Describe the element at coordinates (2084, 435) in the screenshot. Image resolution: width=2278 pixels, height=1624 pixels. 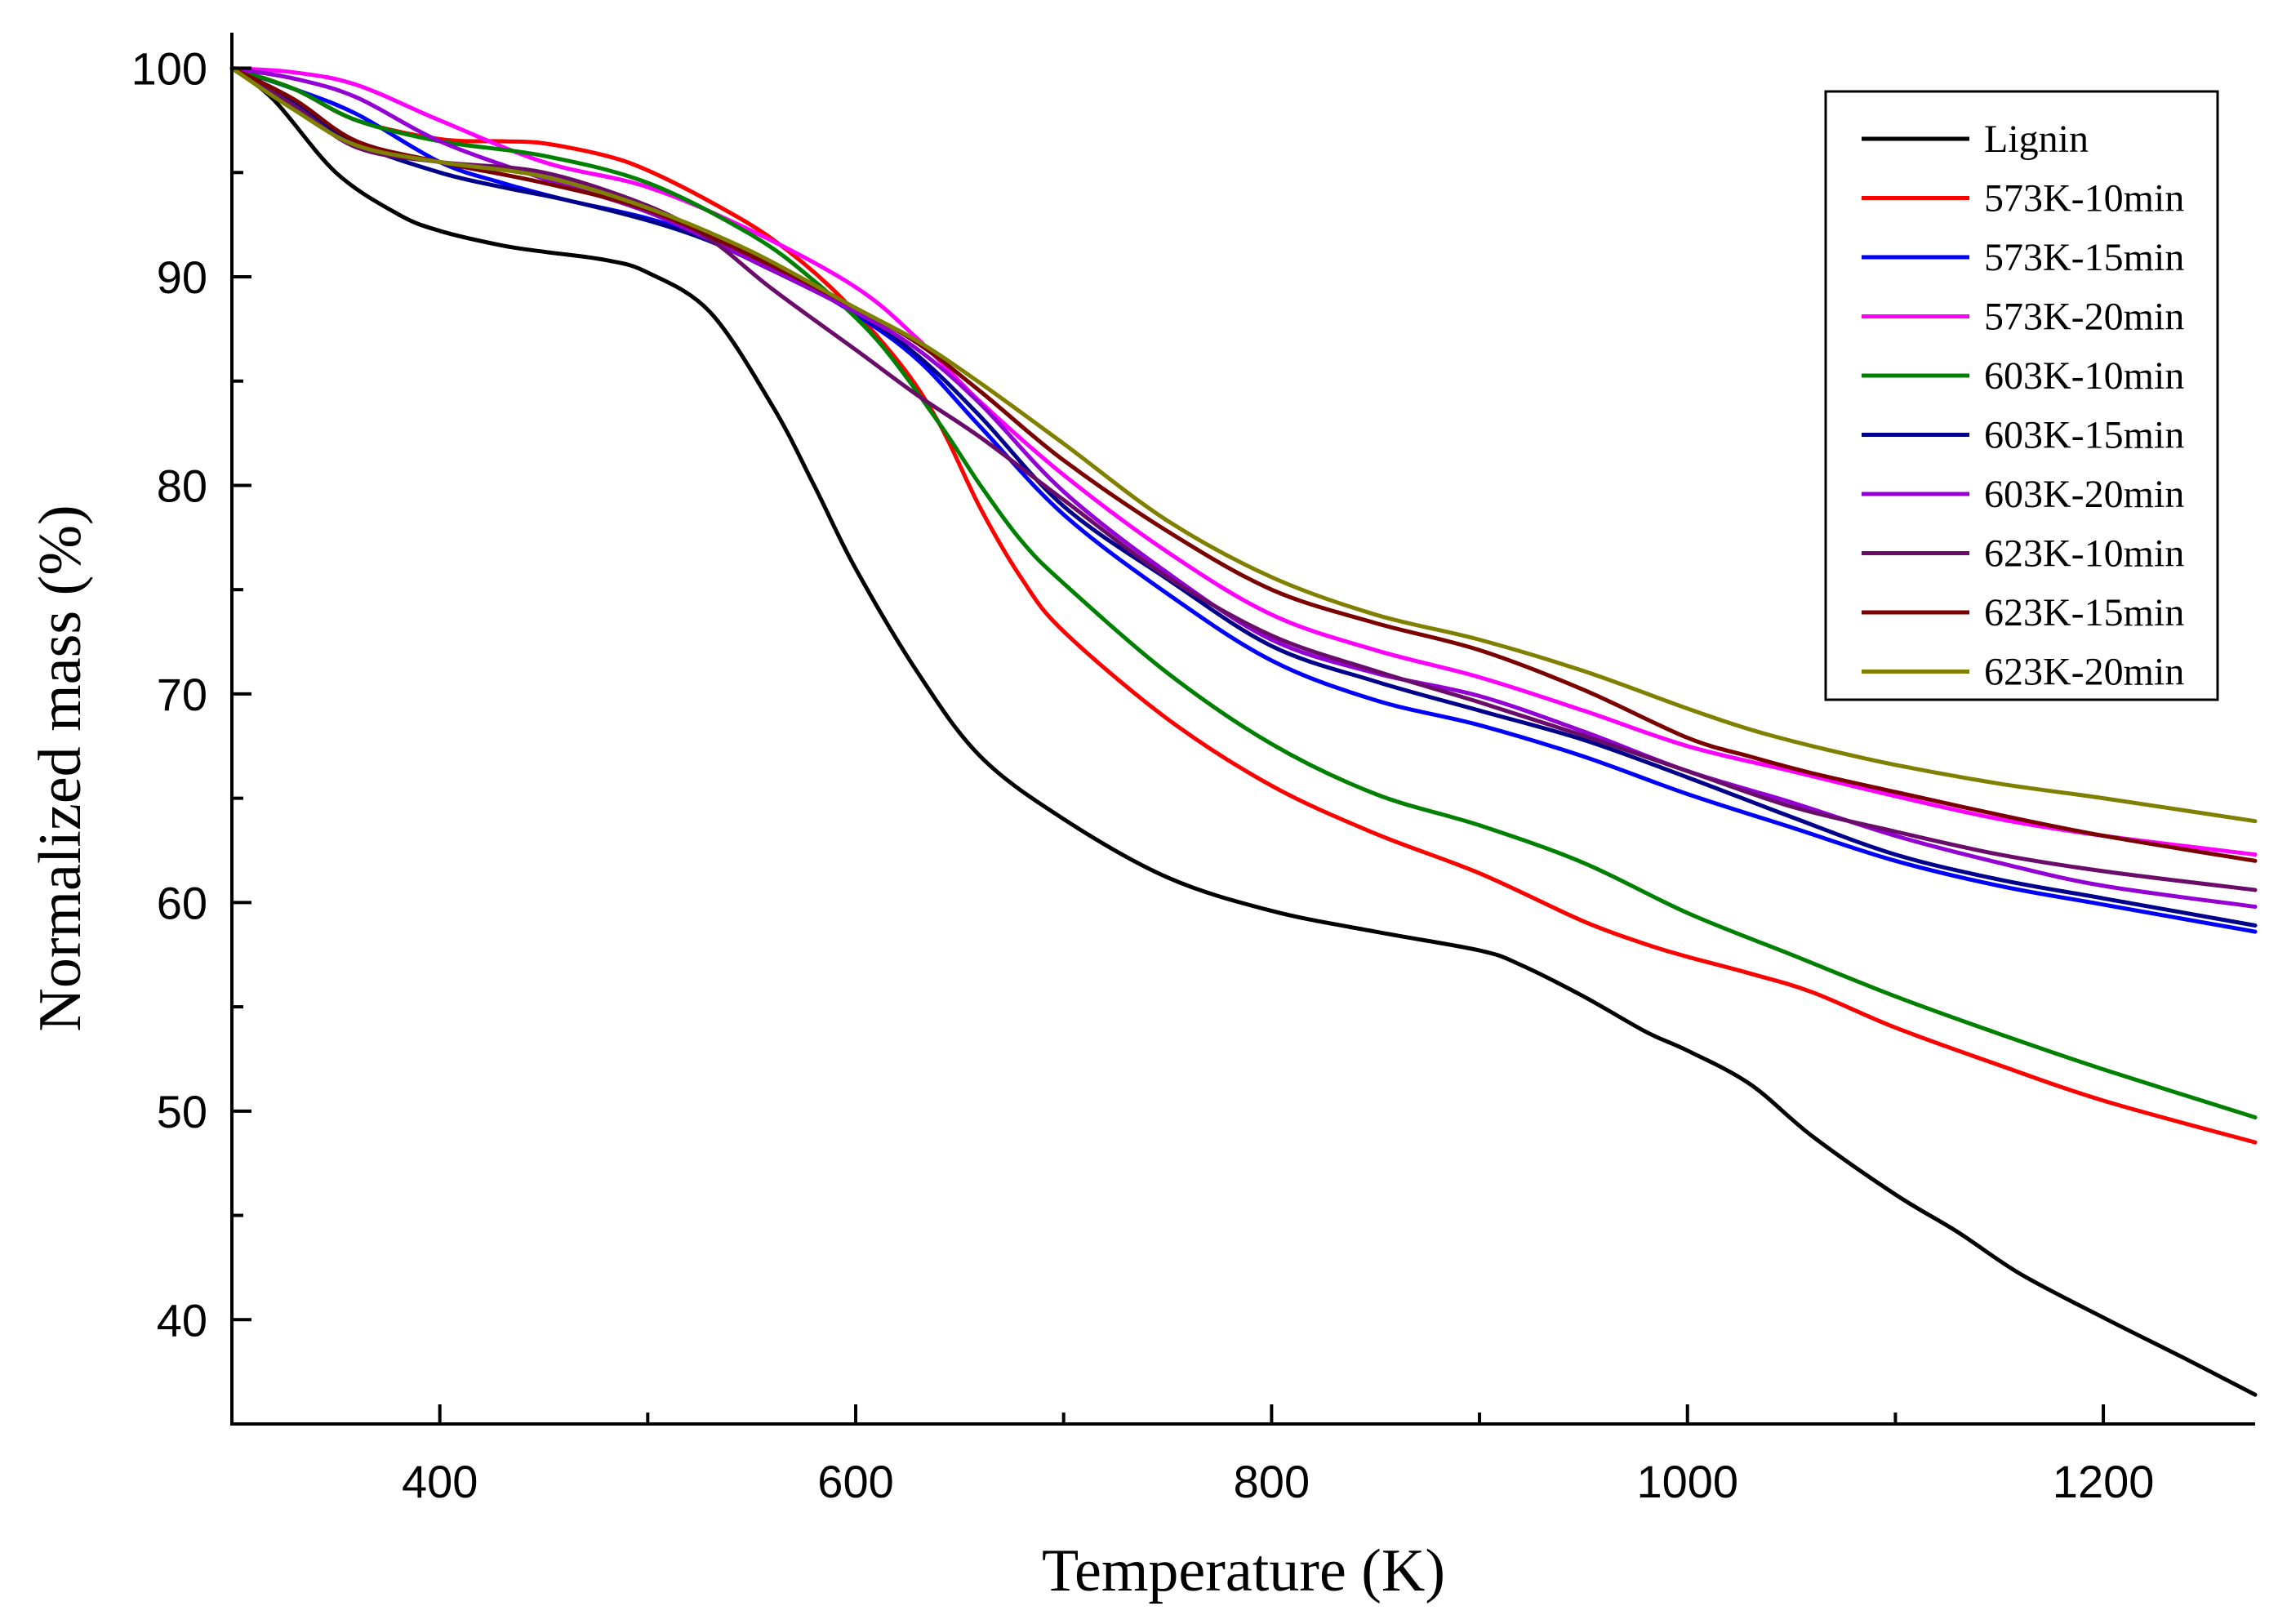
I see `legend-label-5: 603K-15min` at that location.